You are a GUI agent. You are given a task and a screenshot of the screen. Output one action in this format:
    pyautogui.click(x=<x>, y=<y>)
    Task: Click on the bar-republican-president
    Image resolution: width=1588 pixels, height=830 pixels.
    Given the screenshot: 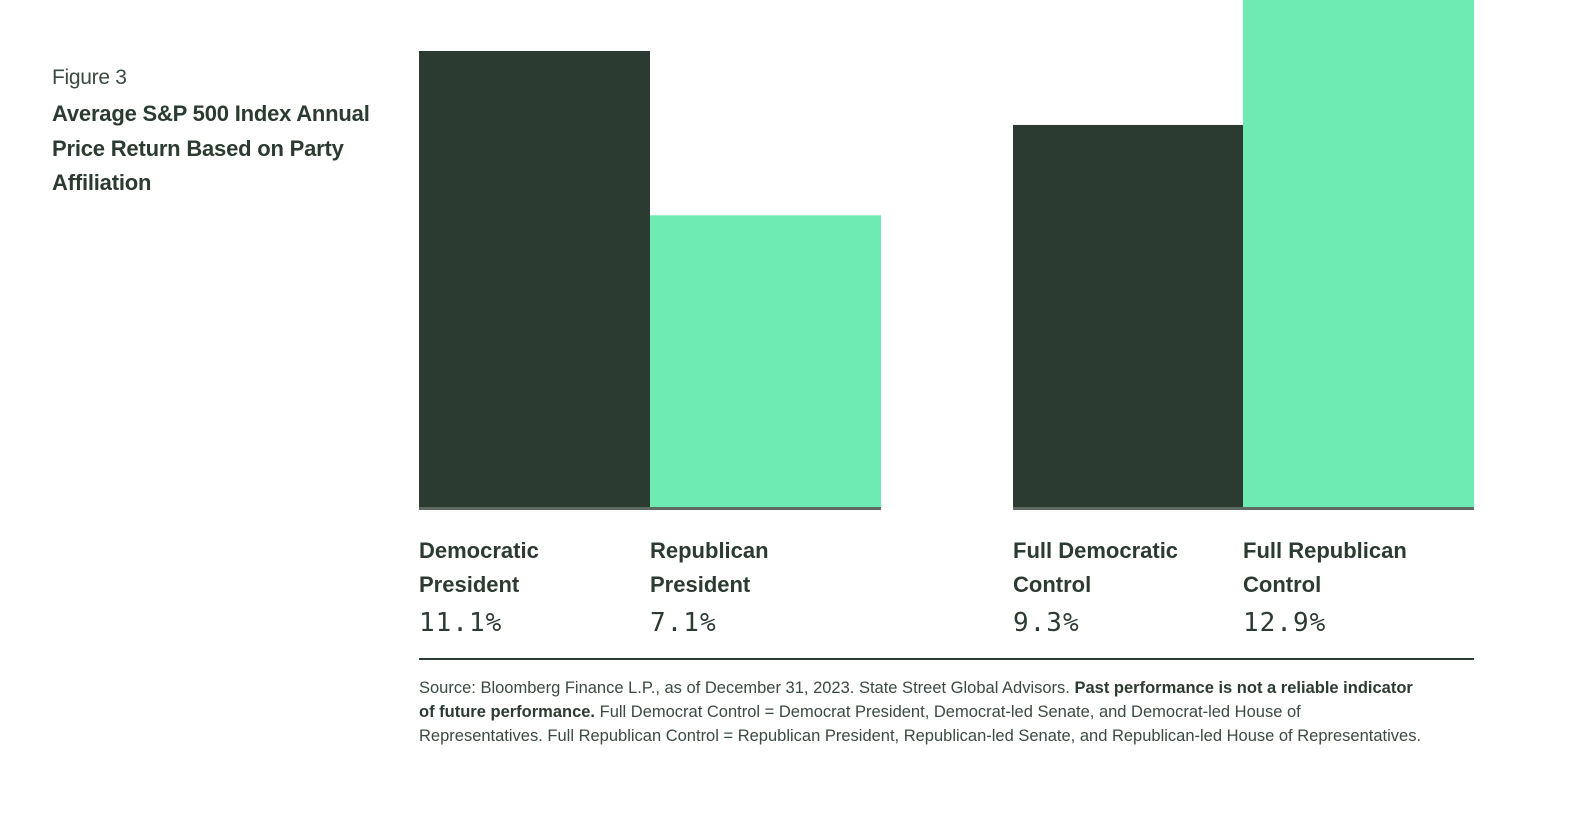 What is the action you would take?
    pyautogui.click(x=765, y=361)
    